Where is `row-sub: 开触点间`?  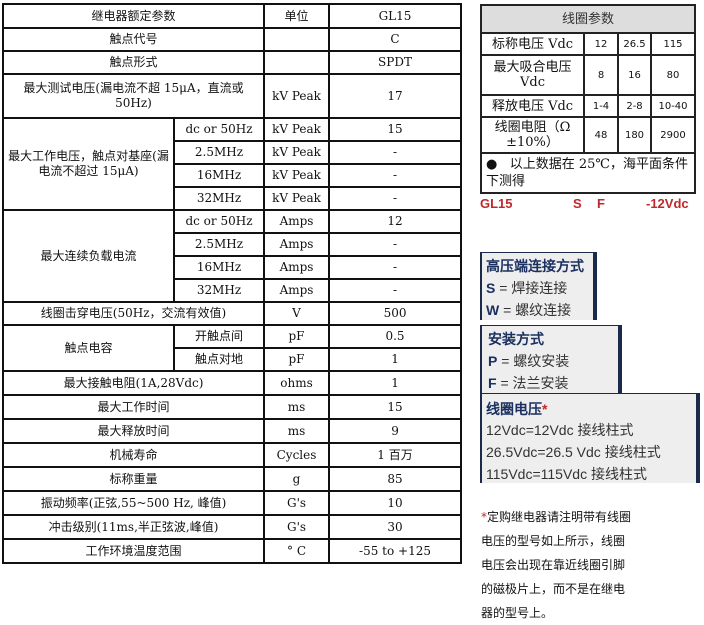
row-sub: 开触点间 is located at coordinates (219, 336).